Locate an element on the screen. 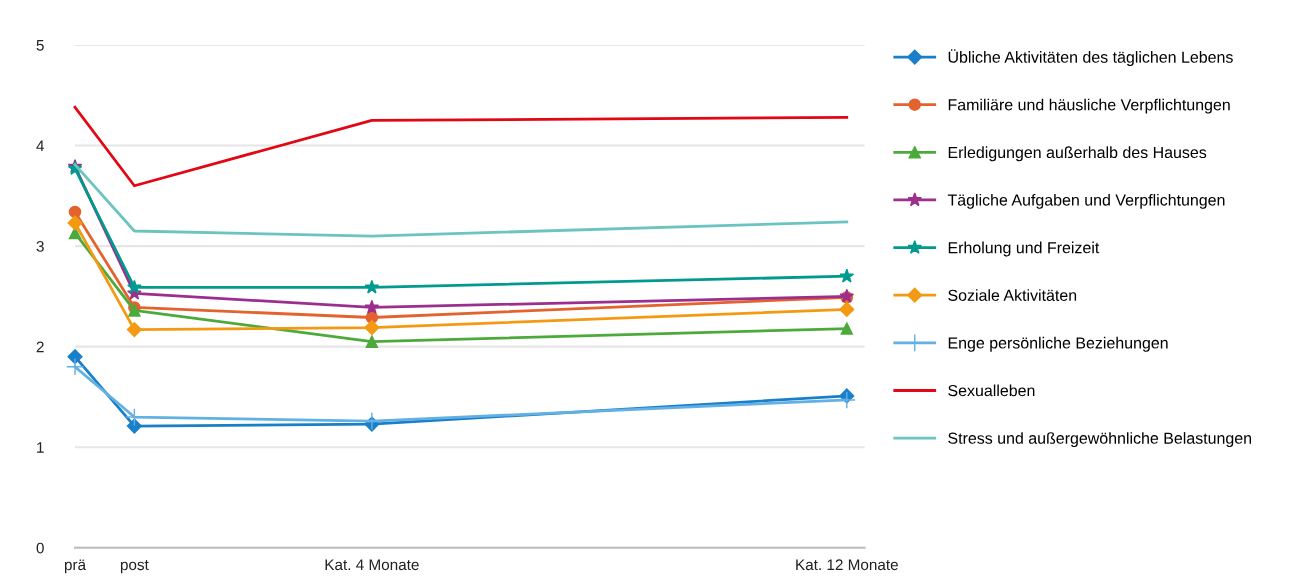  x-tick-label: Kat. 4 Monate is located at coordinates (372, 565).